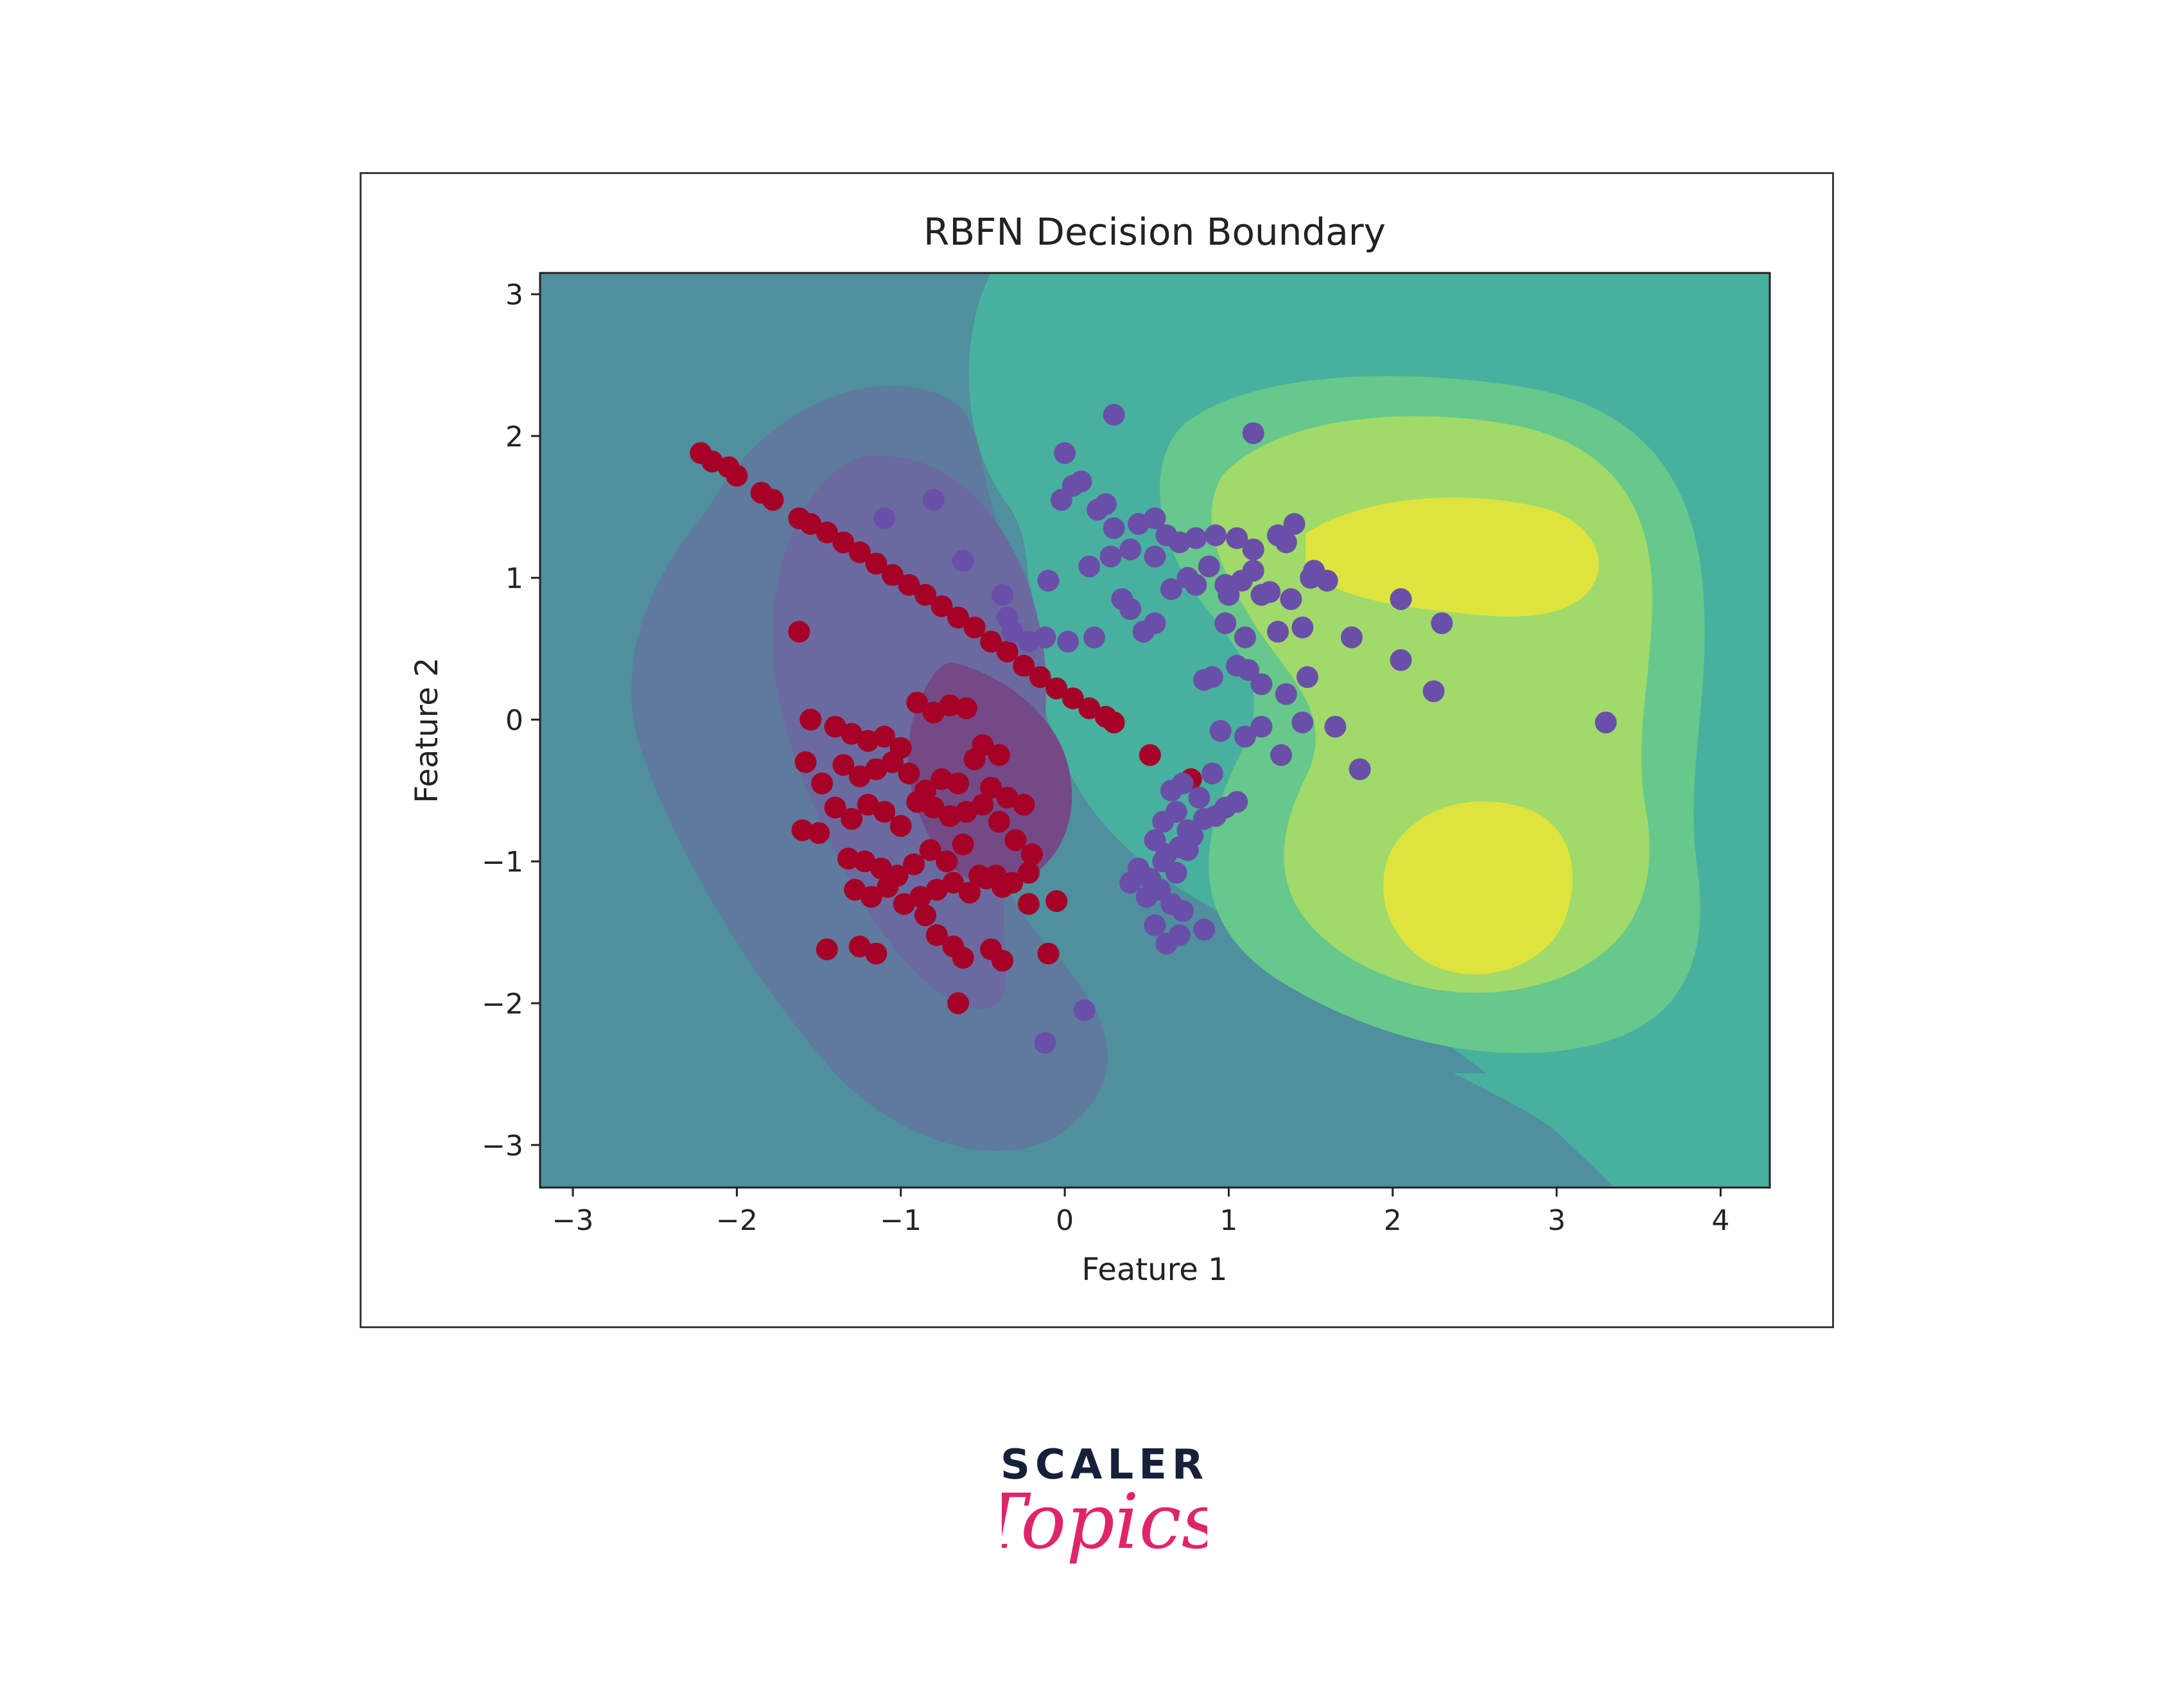  Describe the element at coordinates (1104, 1521) in the screenshot. I see `brand-script: Topics` at that location.